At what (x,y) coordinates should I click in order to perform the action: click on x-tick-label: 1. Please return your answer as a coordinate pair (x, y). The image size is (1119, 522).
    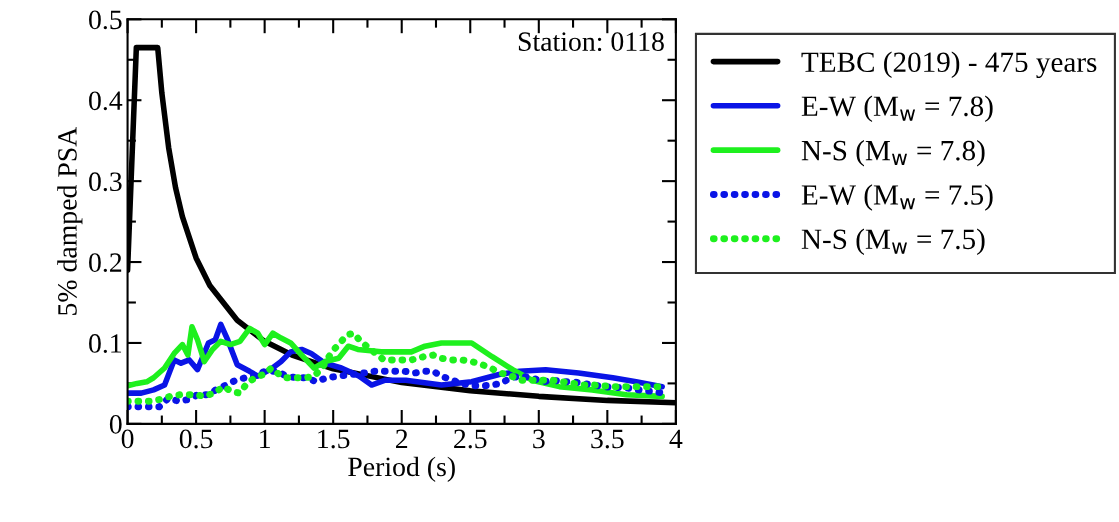
    Looking at the image, I should click on (265, 438).